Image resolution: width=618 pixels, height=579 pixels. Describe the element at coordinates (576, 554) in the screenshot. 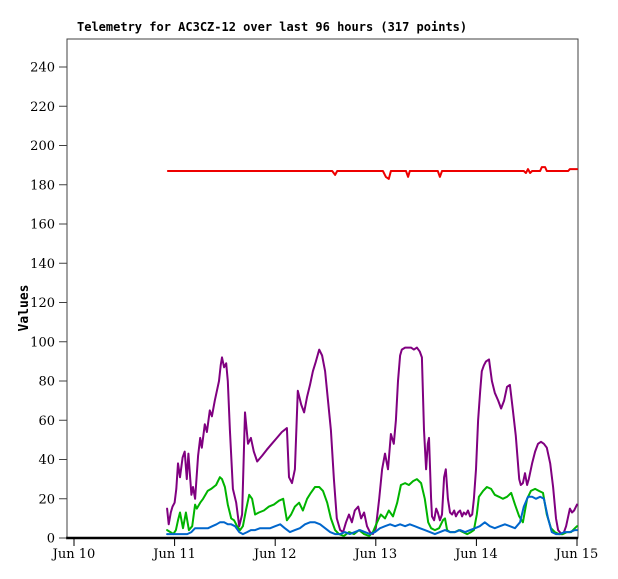

I see `x-tick-label: Jun 15` at that location.